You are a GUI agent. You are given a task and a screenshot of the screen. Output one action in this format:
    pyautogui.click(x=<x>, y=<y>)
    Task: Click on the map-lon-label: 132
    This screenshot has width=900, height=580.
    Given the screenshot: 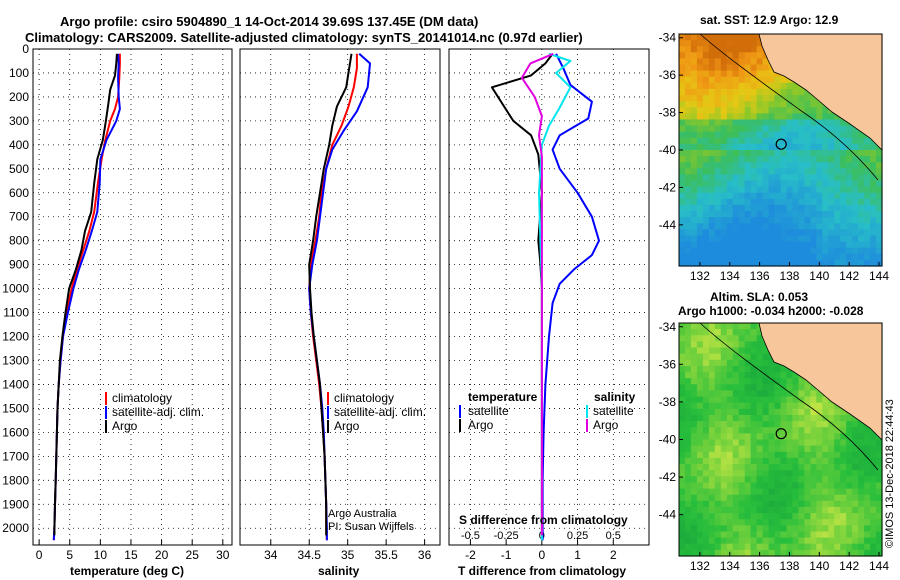 What is the action you would take?
    pyautogui.click(x=700, y=566)
    